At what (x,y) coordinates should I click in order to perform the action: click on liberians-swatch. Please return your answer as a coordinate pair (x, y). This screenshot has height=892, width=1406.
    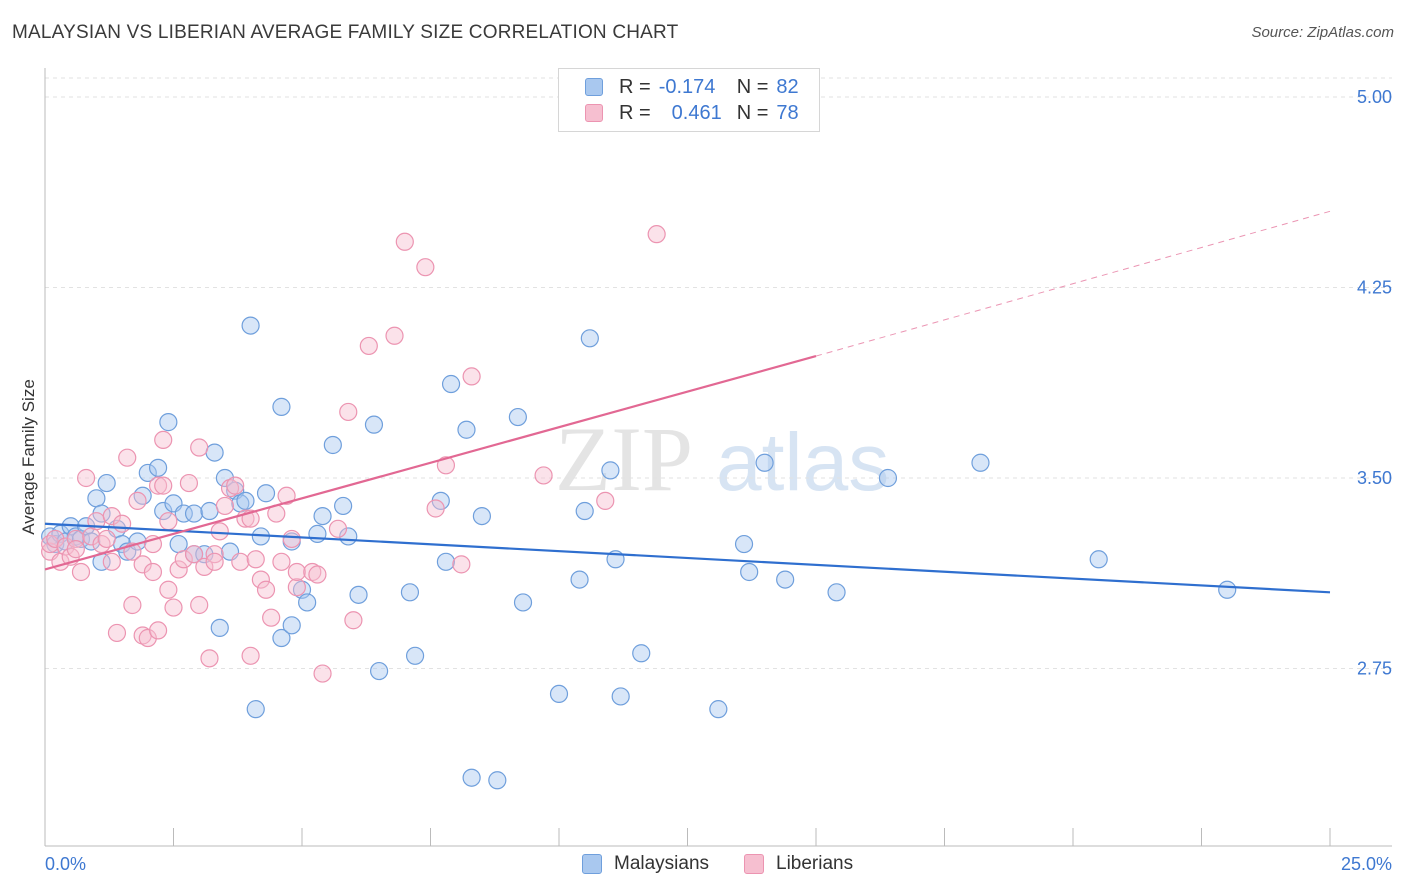
    Looking at the image, I should click on (594, 113).